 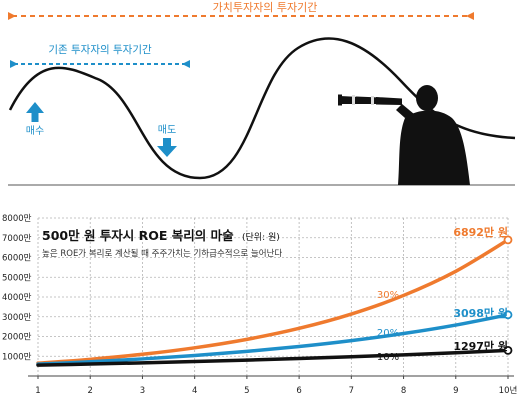 What do you see at coordinates (404, 135) in the screenshot?
I see `person-with-telescope-icon` at bounding box center [404, 135].